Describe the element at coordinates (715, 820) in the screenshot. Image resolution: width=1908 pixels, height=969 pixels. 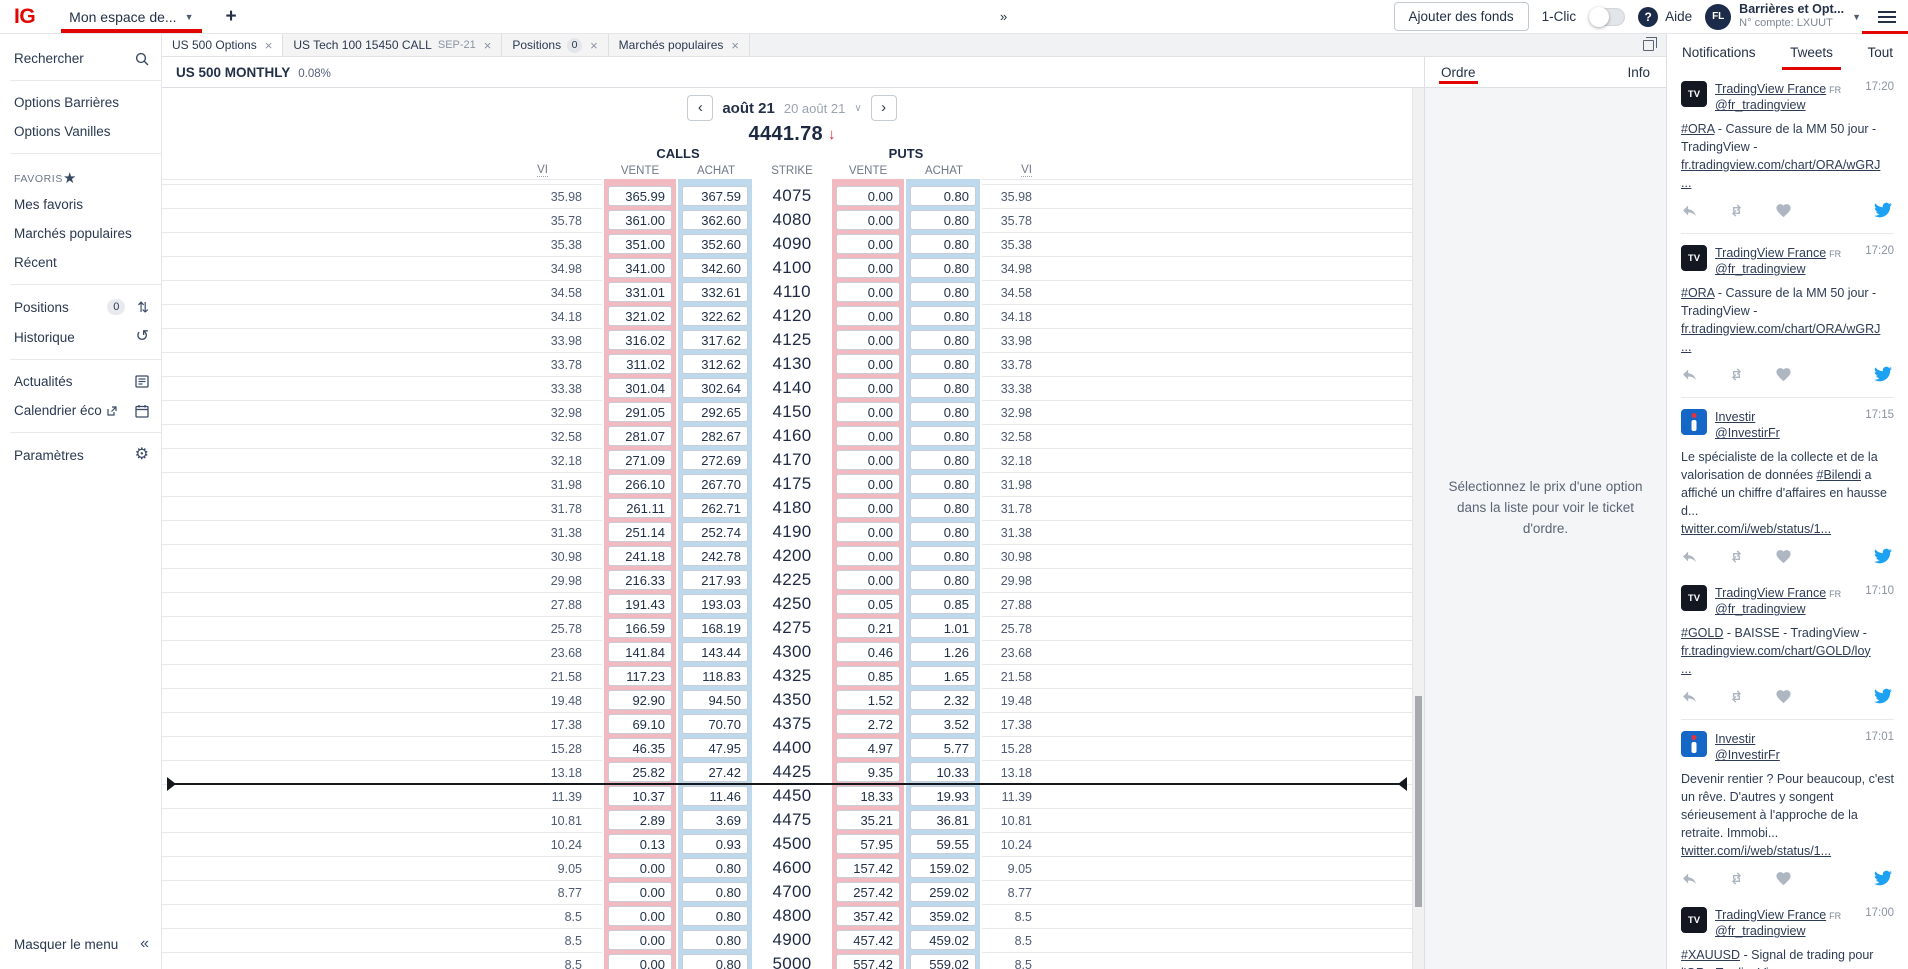
I see `call-buy-price-button: 3.69` at that location.